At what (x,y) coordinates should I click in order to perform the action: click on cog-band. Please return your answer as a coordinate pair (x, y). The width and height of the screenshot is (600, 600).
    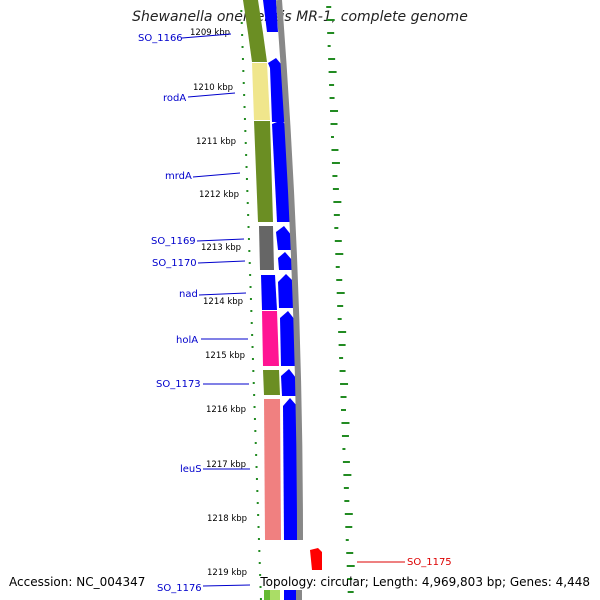
    Looking at the image, I should click on (262, 300).